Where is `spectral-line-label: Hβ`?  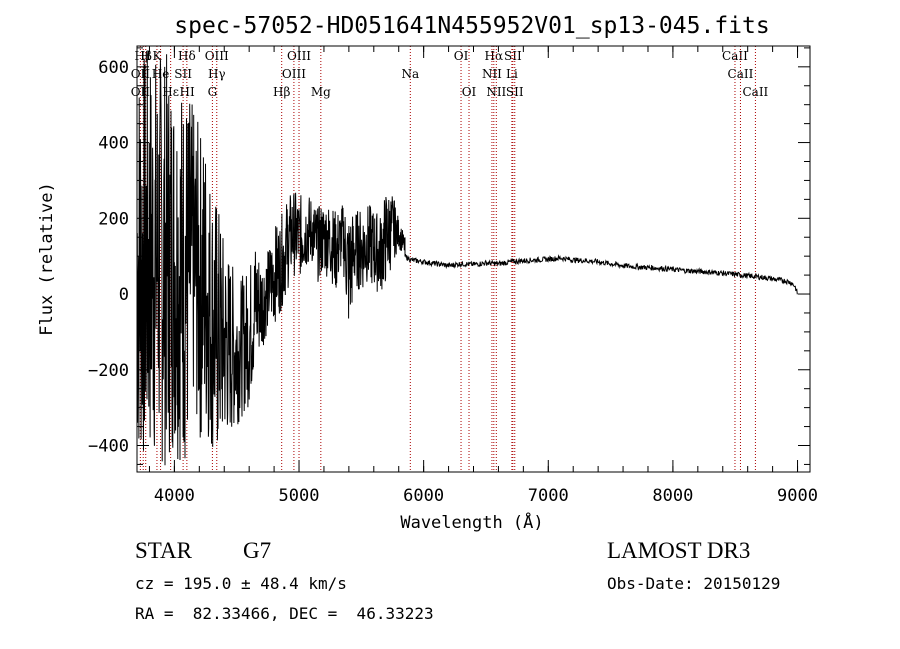
spectral-line-label: Hβ is located at coordinates (281, 92).